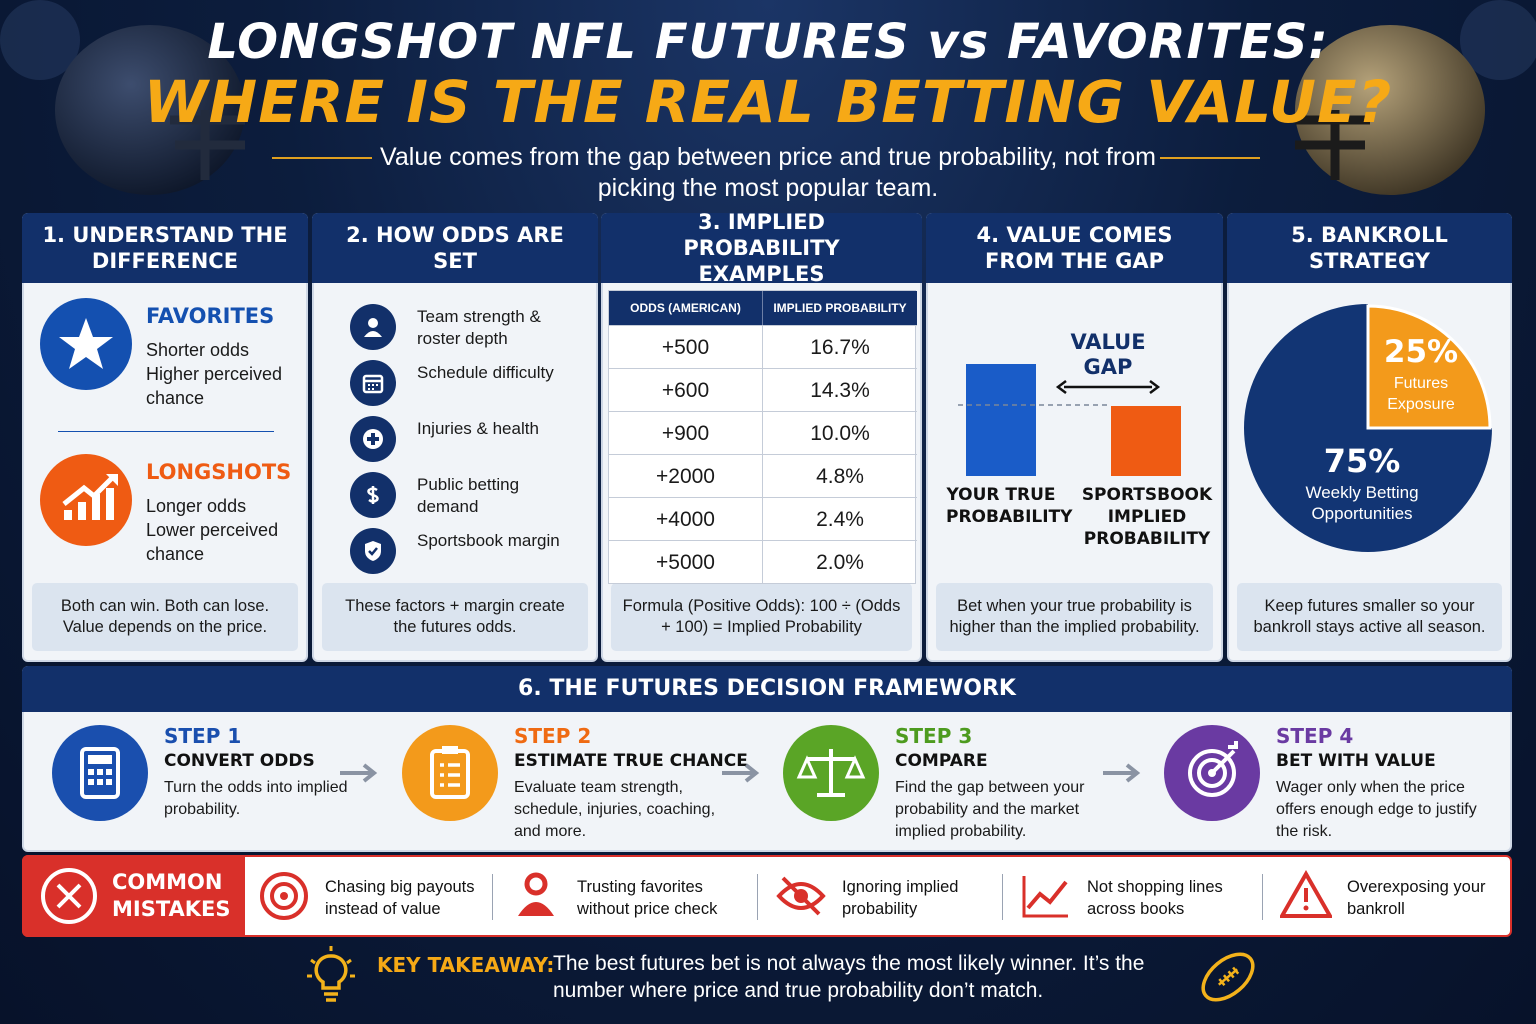 The image size is (1536, 1024). Describe the element at coordinates (331, 974) in the screenshot. I see `bulb-icon` at that location.